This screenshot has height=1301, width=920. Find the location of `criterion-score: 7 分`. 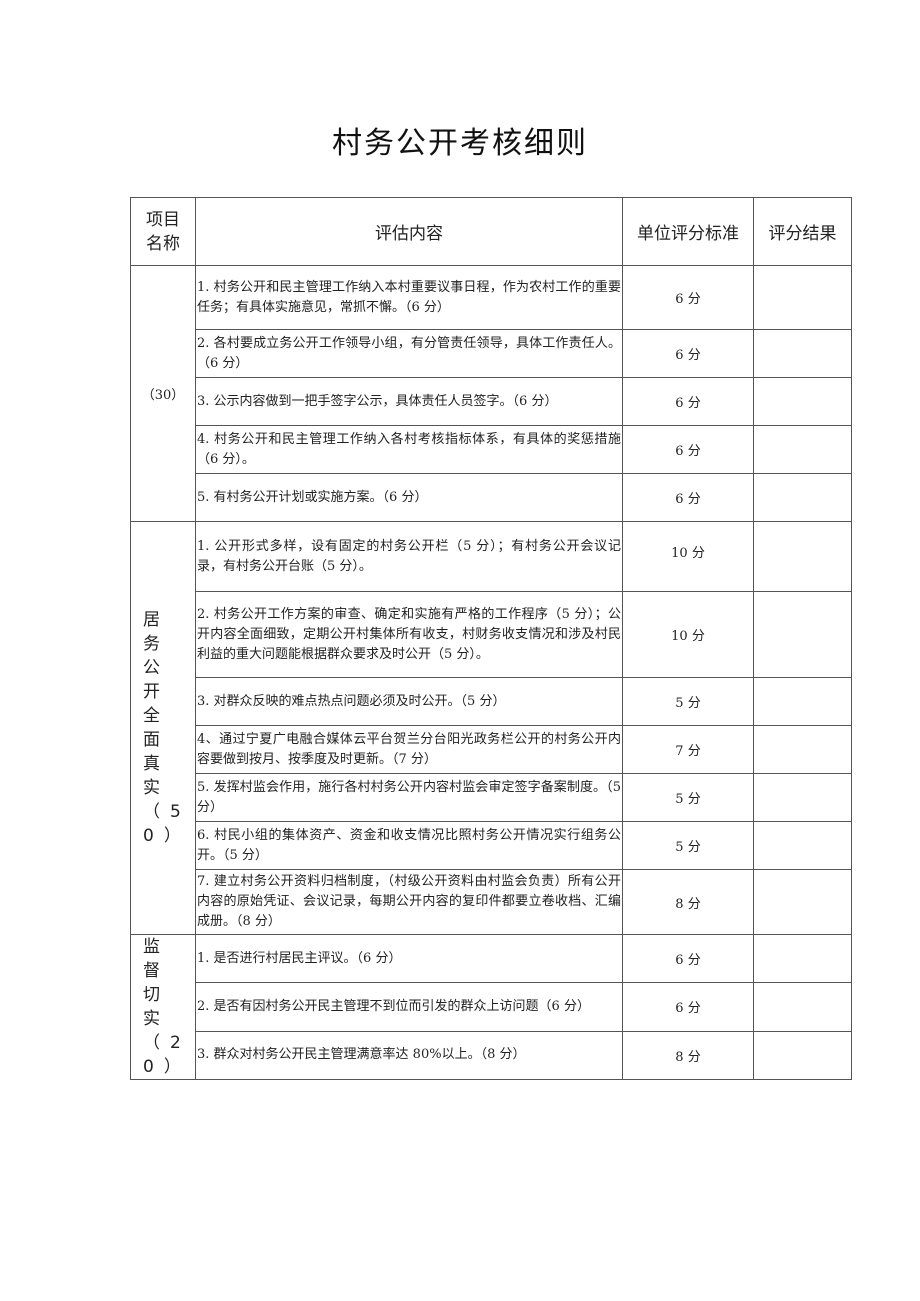

criterion-score: 7 分 is located at coordinates (688, 749).